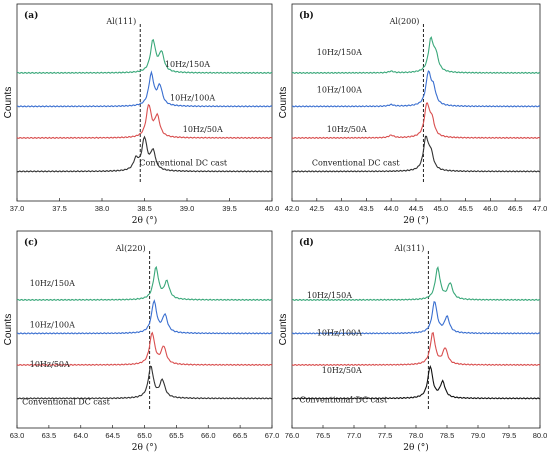  What do you see at coordinates (440, 208) in the screenshot?
I see `x-tick-label: 45.0` at bounding box center [440, 208].